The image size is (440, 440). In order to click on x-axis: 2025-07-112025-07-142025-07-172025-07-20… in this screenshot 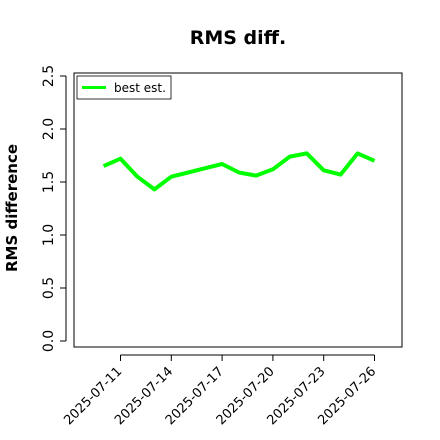, I will do `click(220, 391)`.